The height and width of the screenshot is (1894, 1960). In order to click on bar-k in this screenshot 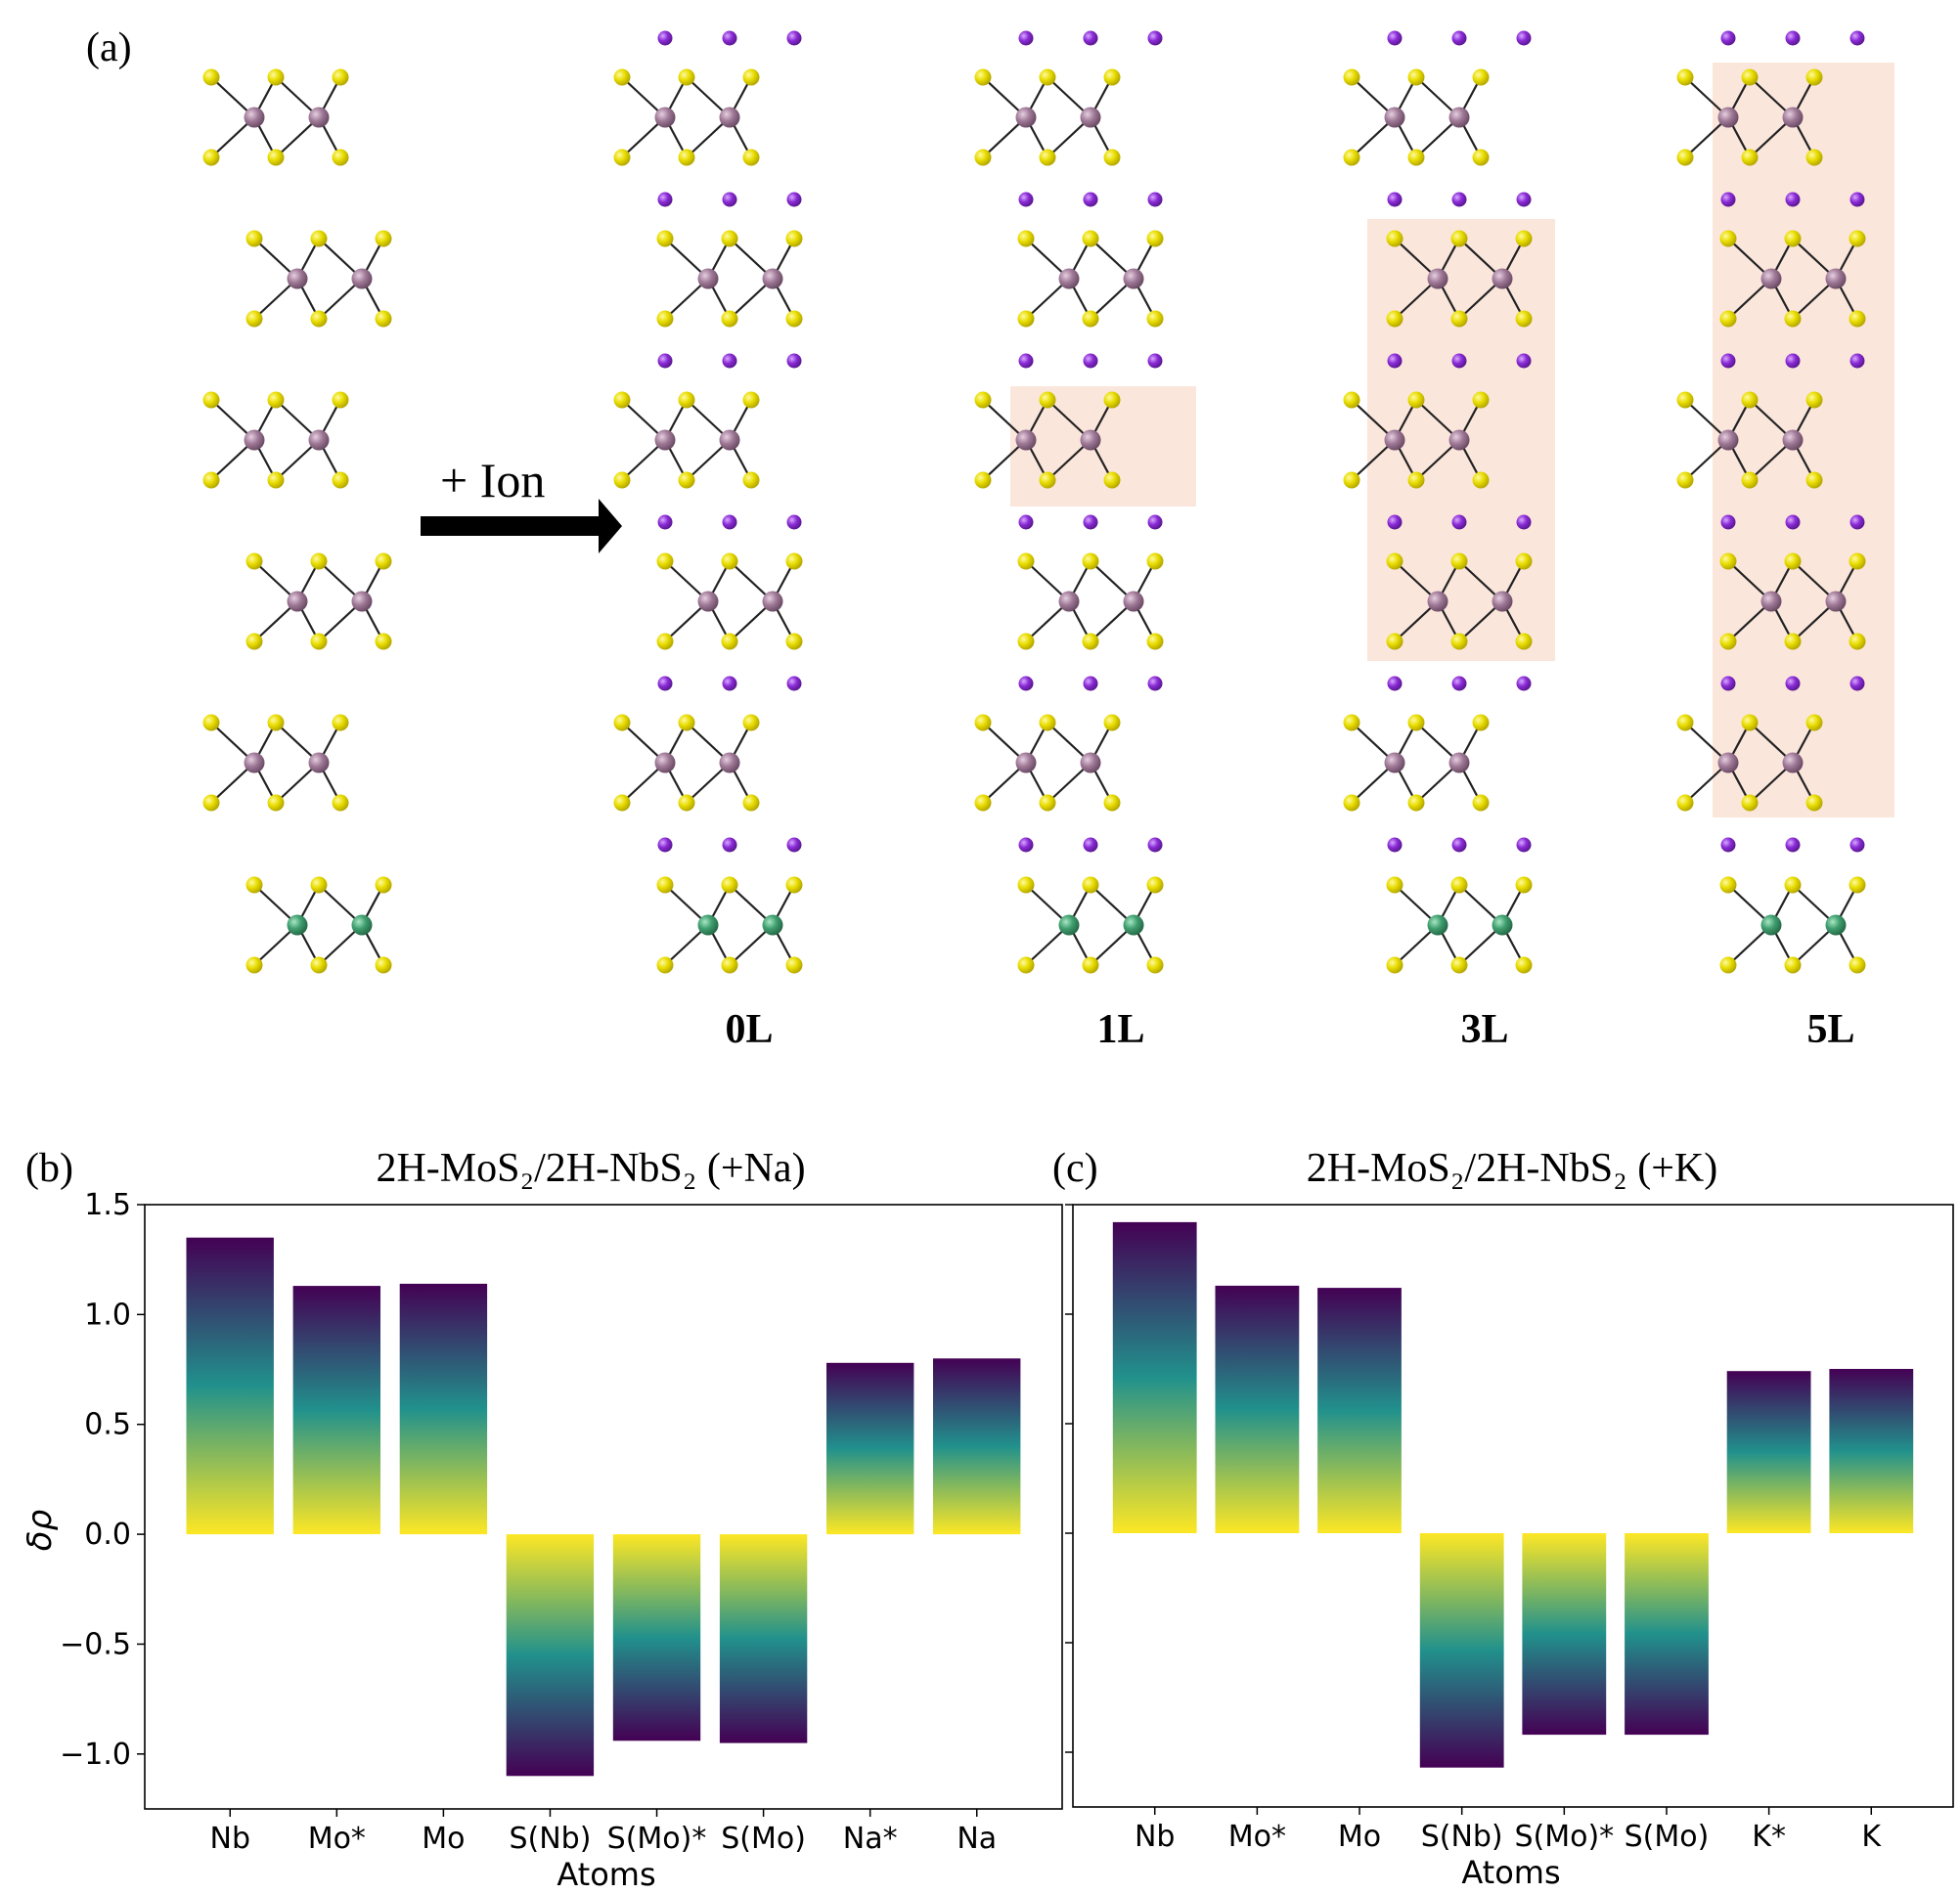, I will do `click(1871, 1451)`.